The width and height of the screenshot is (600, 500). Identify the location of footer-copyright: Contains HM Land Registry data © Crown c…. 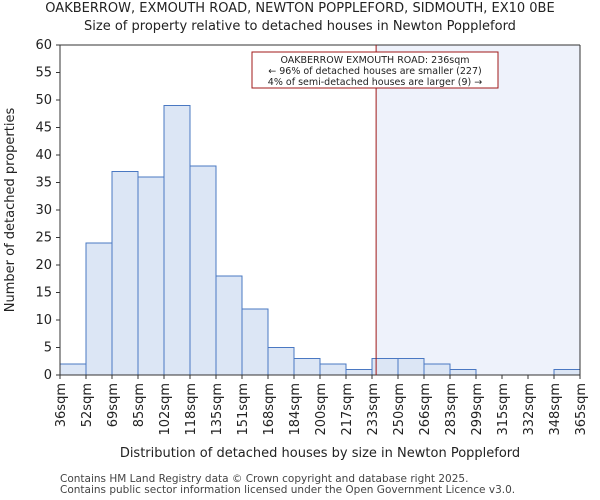
(264, 479).